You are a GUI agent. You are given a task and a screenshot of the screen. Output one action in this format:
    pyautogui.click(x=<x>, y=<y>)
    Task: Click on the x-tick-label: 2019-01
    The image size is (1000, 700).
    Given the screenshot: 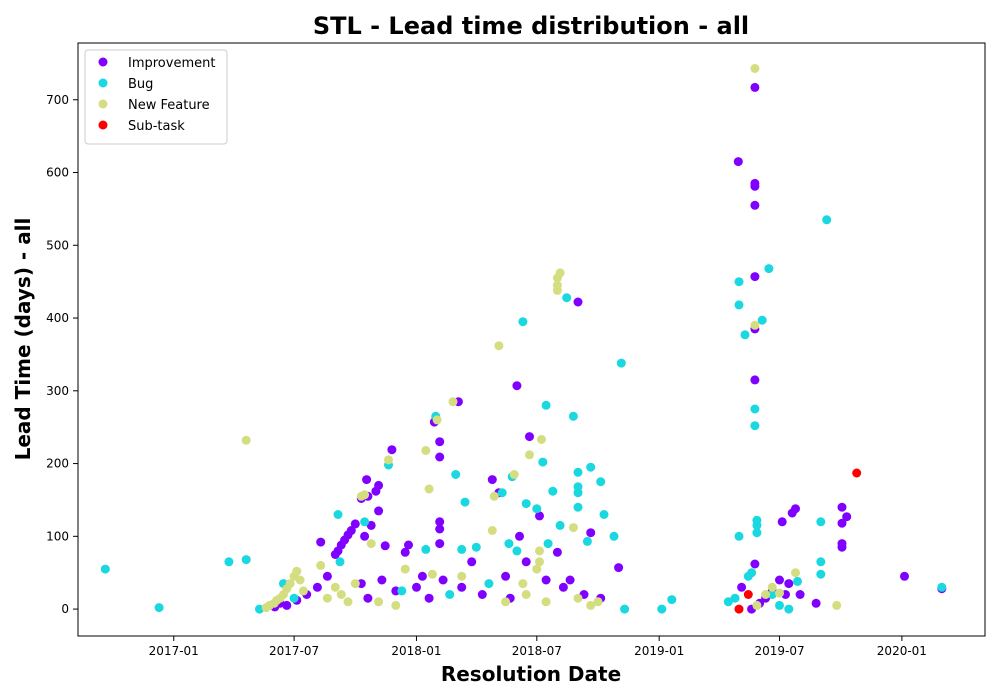 What is the action you would take?
    pyautogui.click(x=659, y=651)
    